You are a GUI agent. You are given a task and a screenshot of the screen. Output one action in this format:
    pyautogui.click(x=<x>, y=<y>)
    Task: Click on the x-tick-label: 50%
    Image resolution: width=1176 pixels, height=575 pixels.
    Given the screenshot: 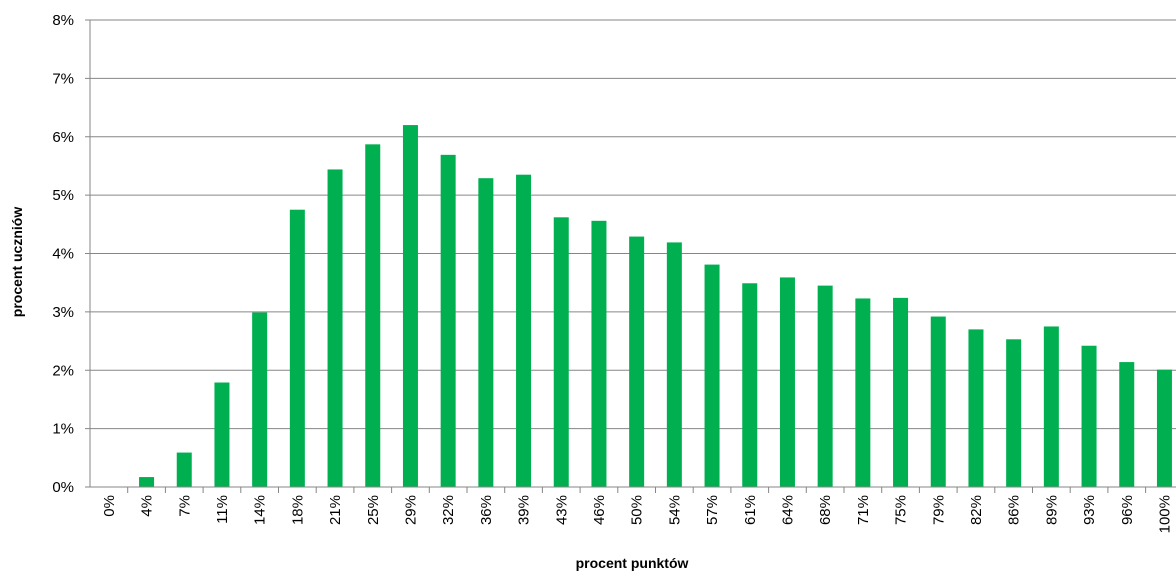 What is the action you would take?
    pyautogui.click(x=637, y=510)
    